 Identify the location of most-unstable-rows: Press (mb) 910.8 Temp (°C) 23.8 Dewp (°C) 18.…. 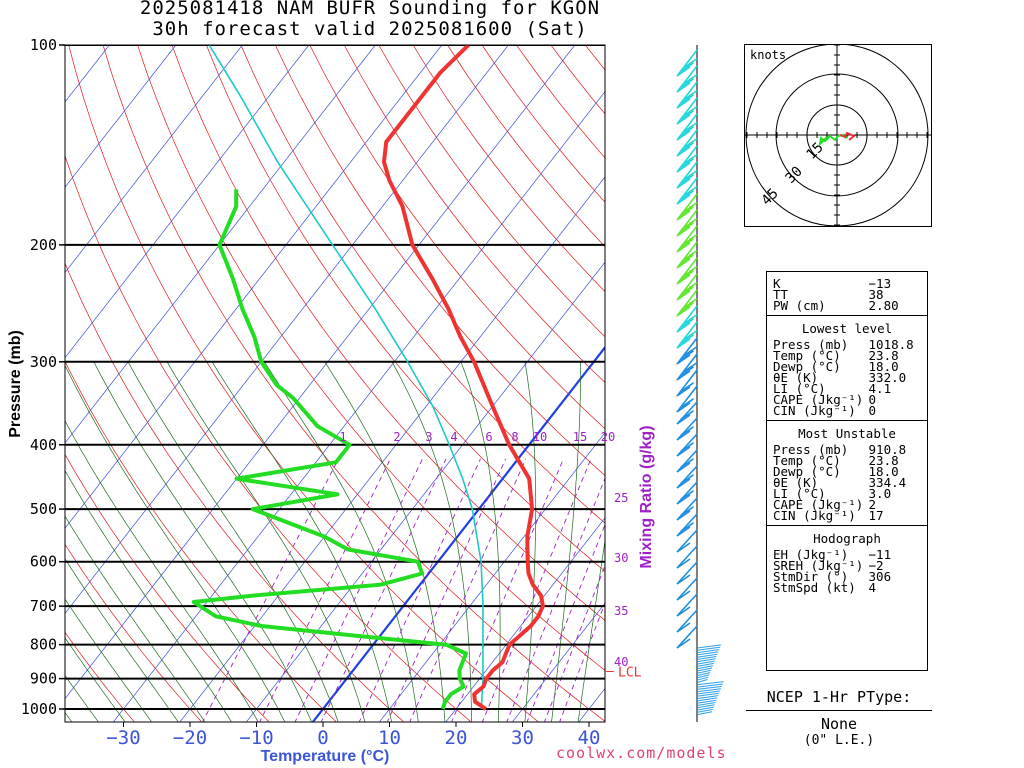
(847, 482).